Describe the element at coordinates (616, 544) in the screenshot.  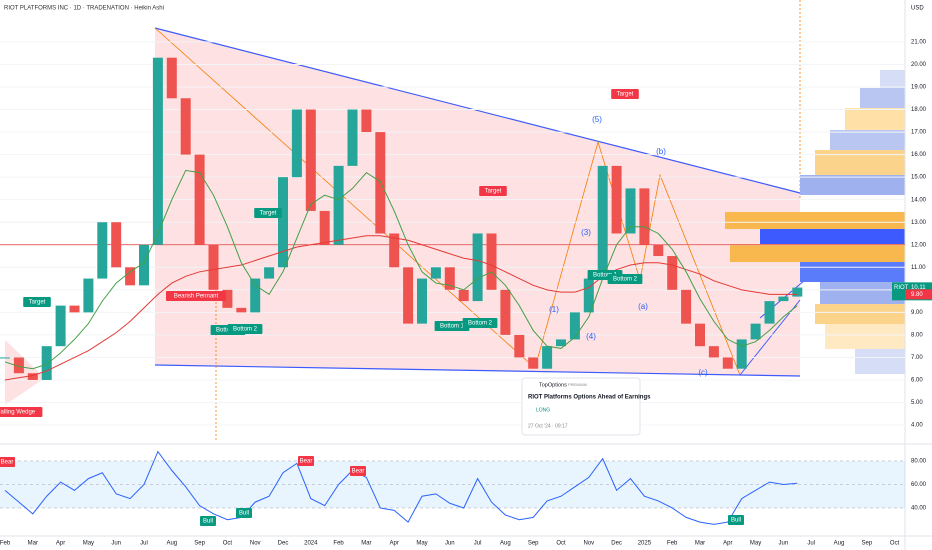
I see `x-tick-label: Dec` at that location.